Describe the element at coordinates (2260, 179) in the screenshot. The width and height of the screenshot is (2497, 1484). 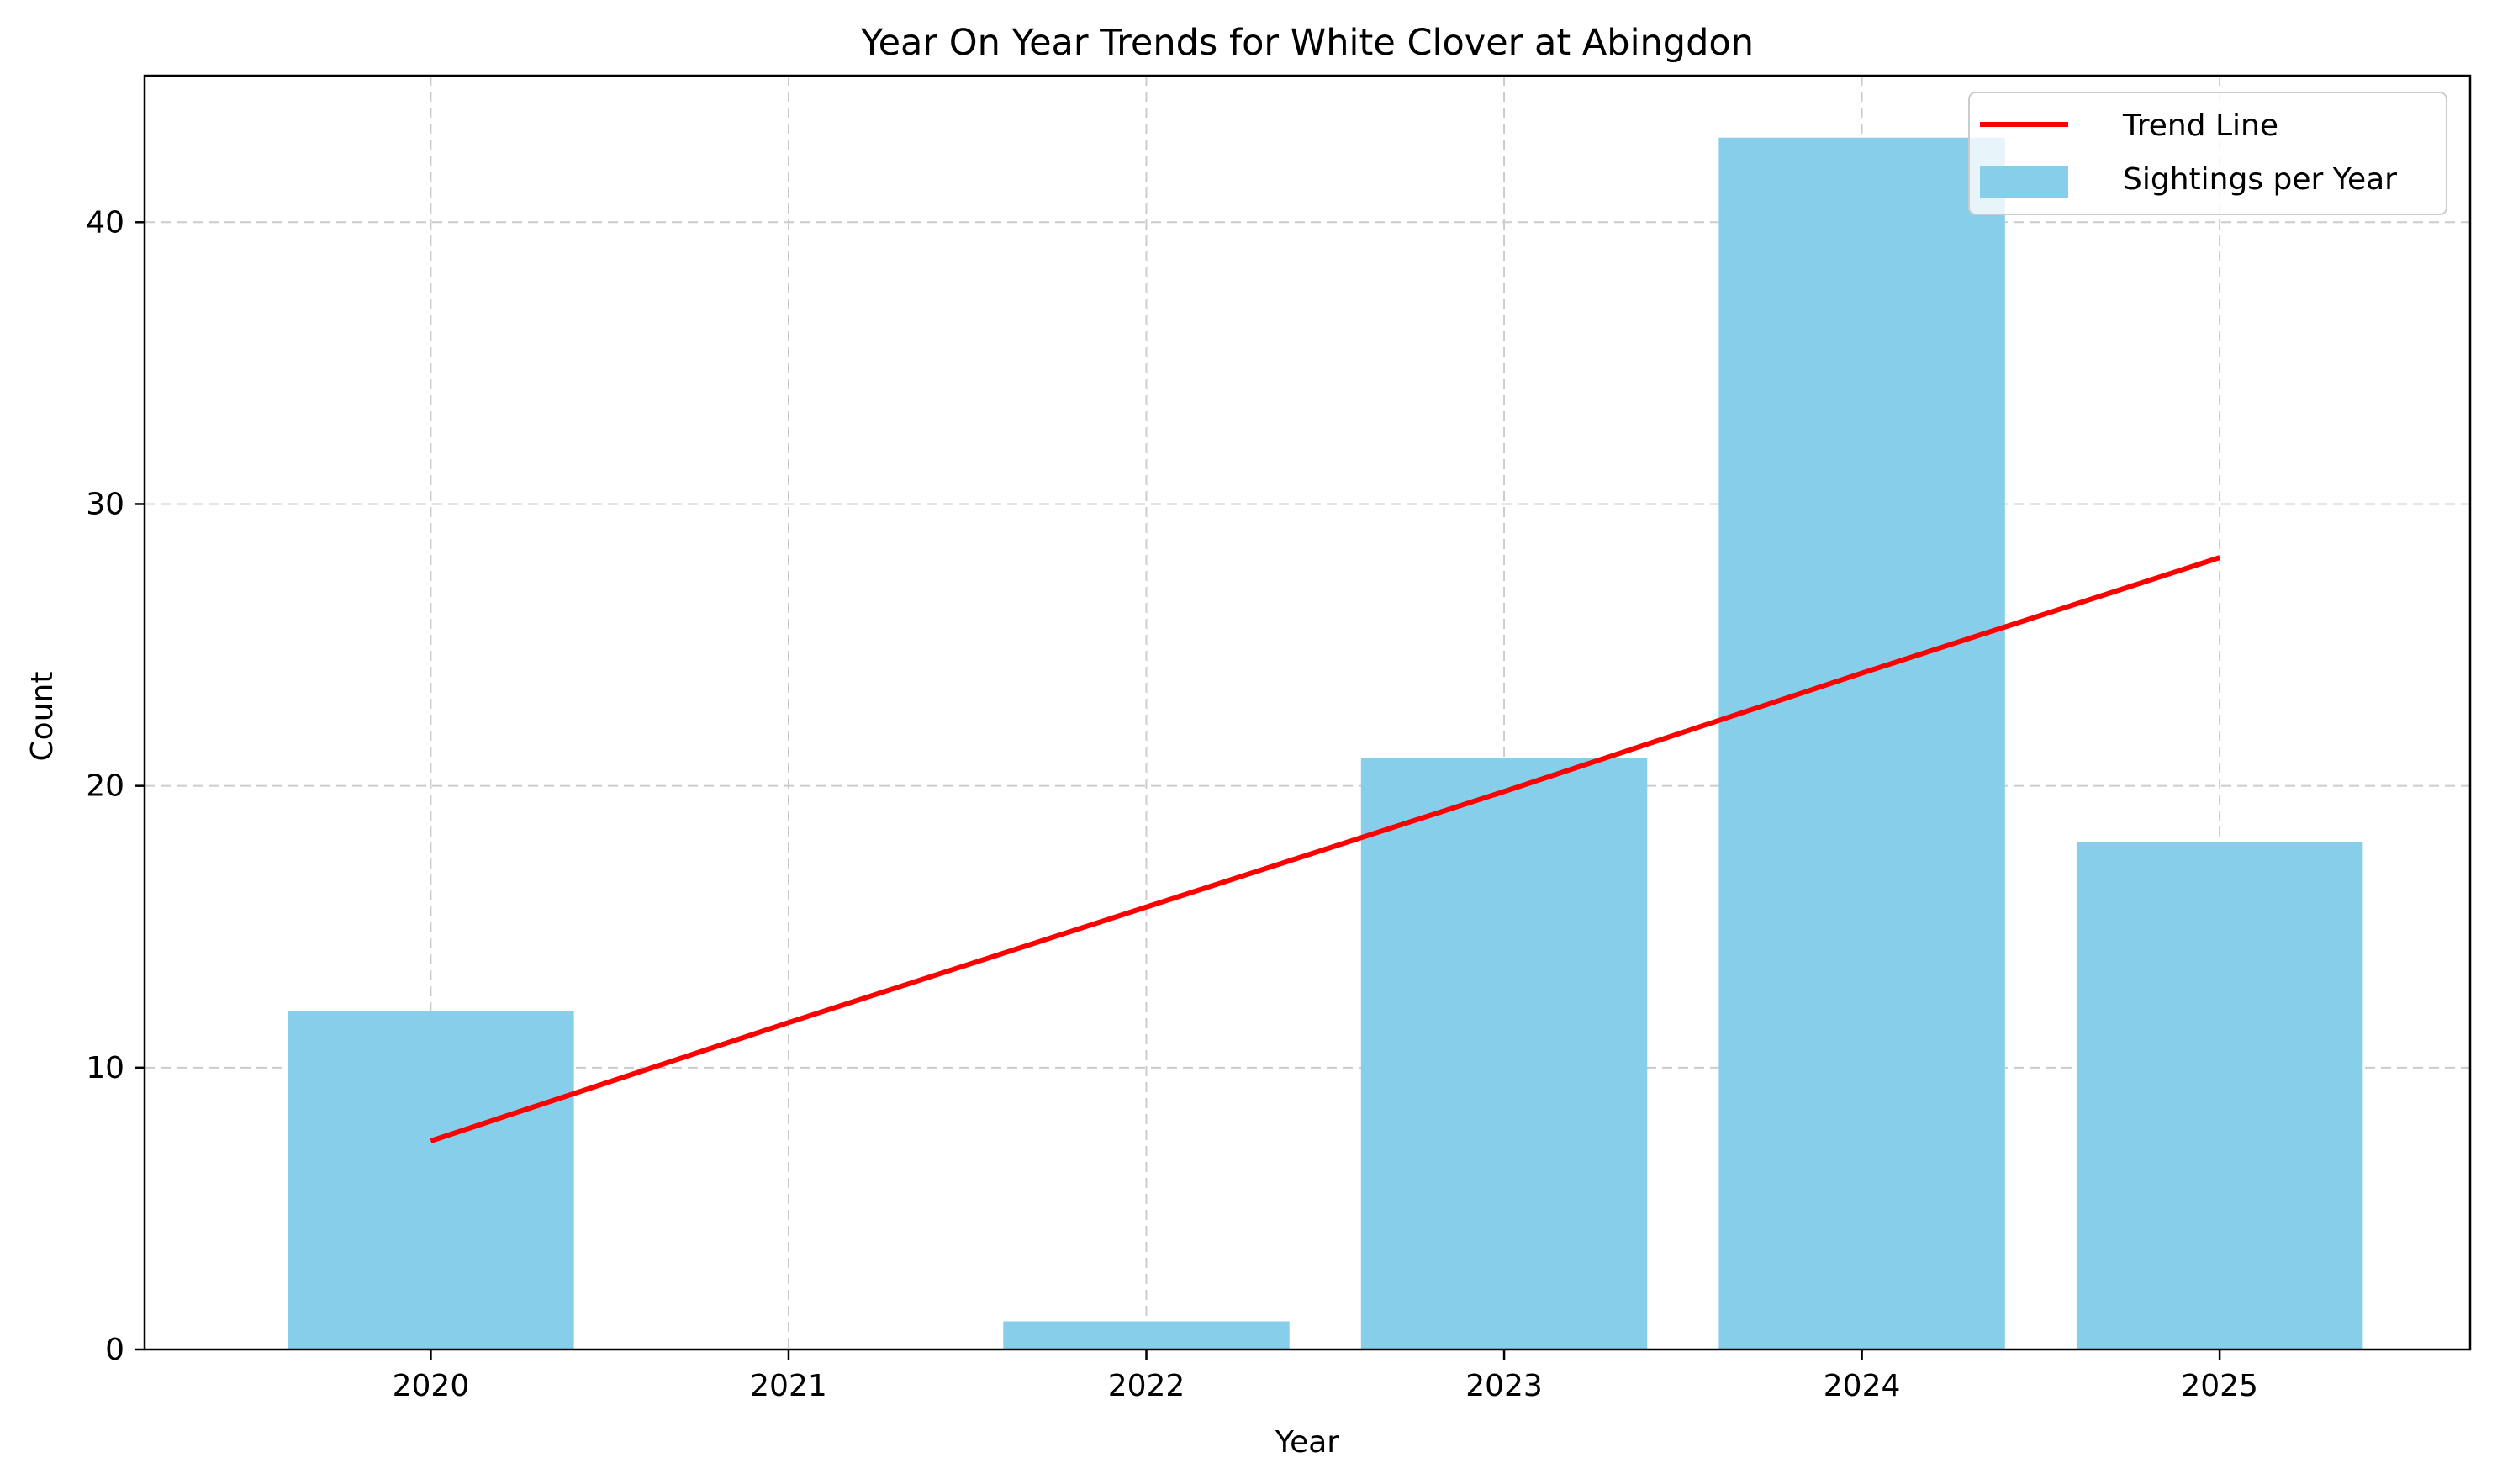
I see `legend-sightings-label: Sightings per Year` at that location.